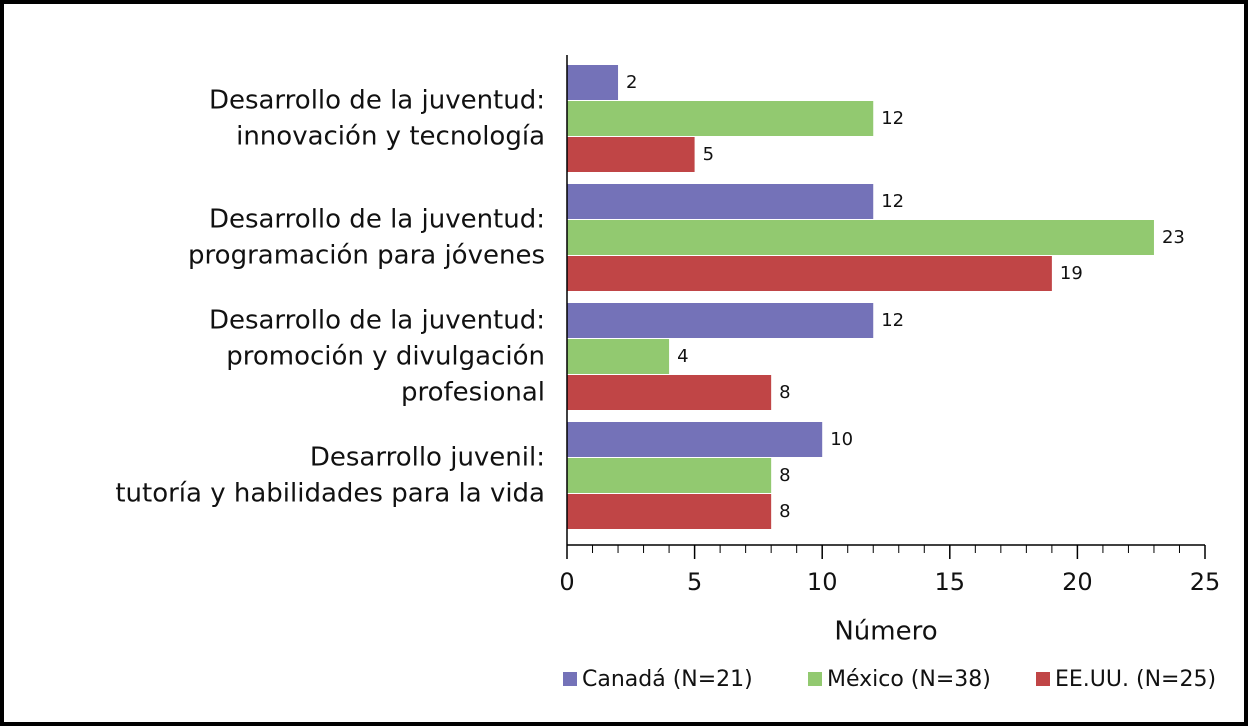 The width and height of the screenshot is (1248, 726). What do you see at coordinates (566, 582) in the screenshot?
I see `x-tick-label: 0` at bounding box center [566, 582].